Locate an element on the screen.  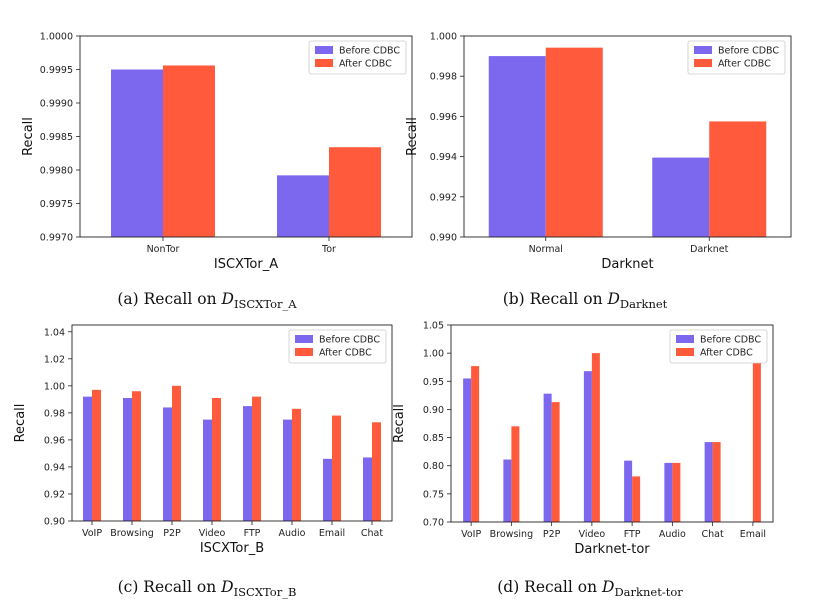
bar-after-p2p is located at coordinates (176, 453).